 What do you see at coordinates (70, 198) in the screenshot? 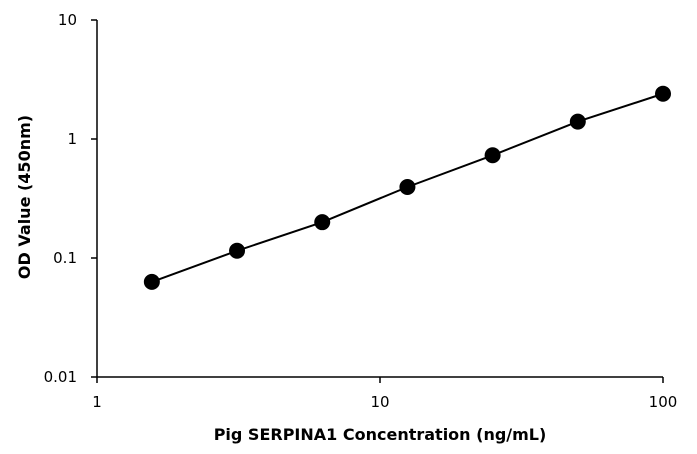
I see `y-ticks: 0.01 0.1 1 10` at bounding box center [70, 198].